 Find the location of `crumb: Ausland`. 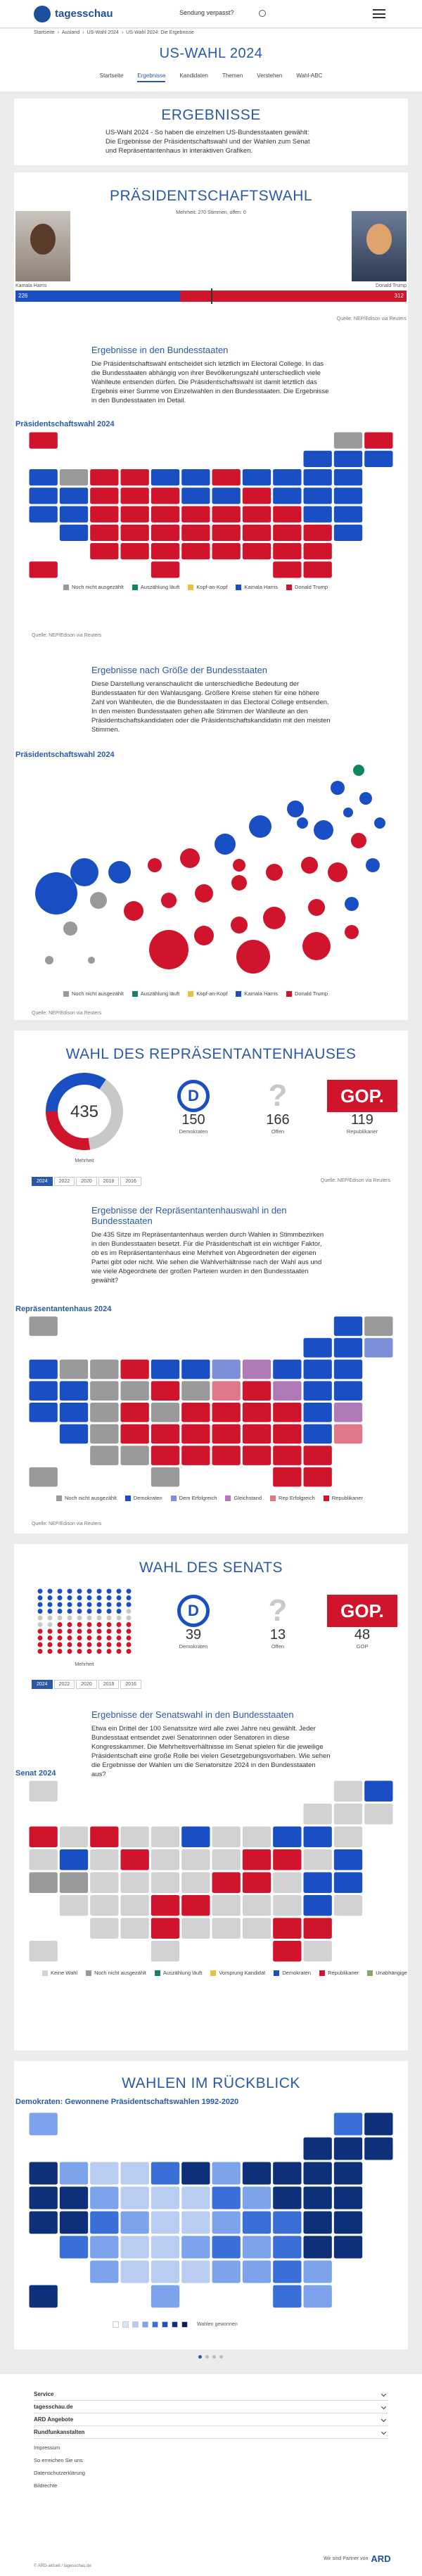

crumb: Ausland is located at coordinates (70, 32).